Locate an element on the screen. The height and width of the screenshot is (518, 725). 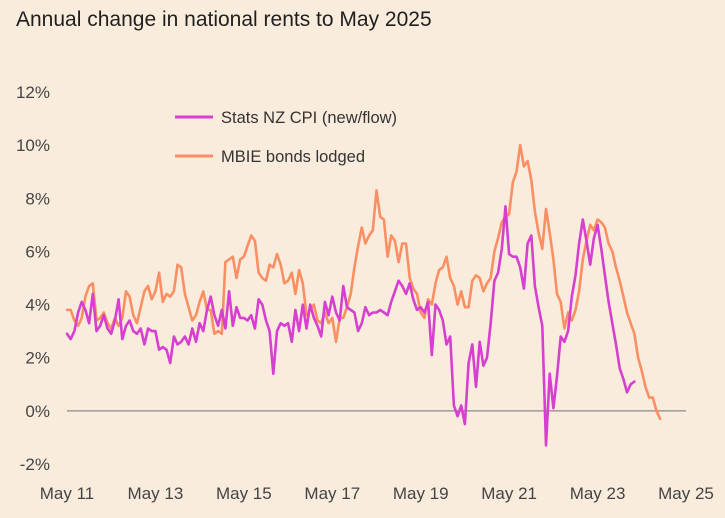
y-tick-label: 12% is located at coordinates (33, 92).